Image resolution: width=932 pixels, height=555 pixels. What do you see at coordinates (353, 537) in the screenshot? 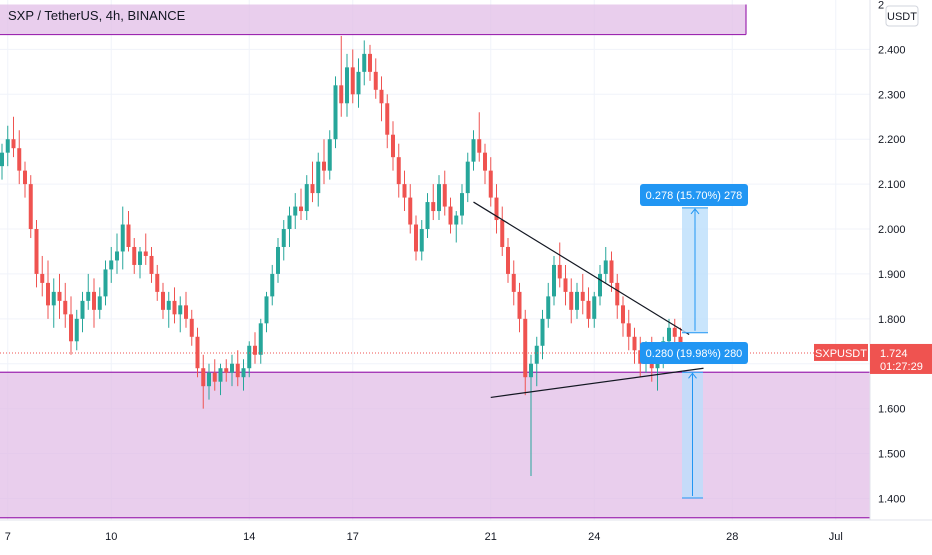
I see `x-tick-label: 17` at bounding box center [353, 537].